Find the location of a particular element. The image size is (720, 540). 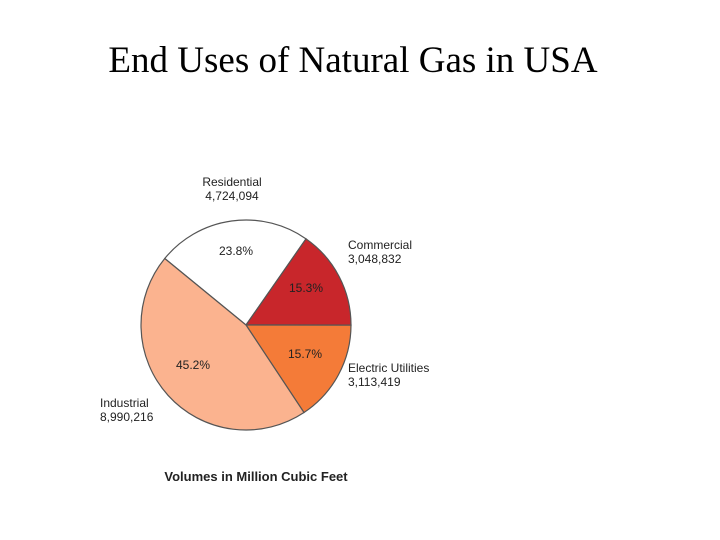

slice-value: 4,724,094 is located at coordinates (232, 196).